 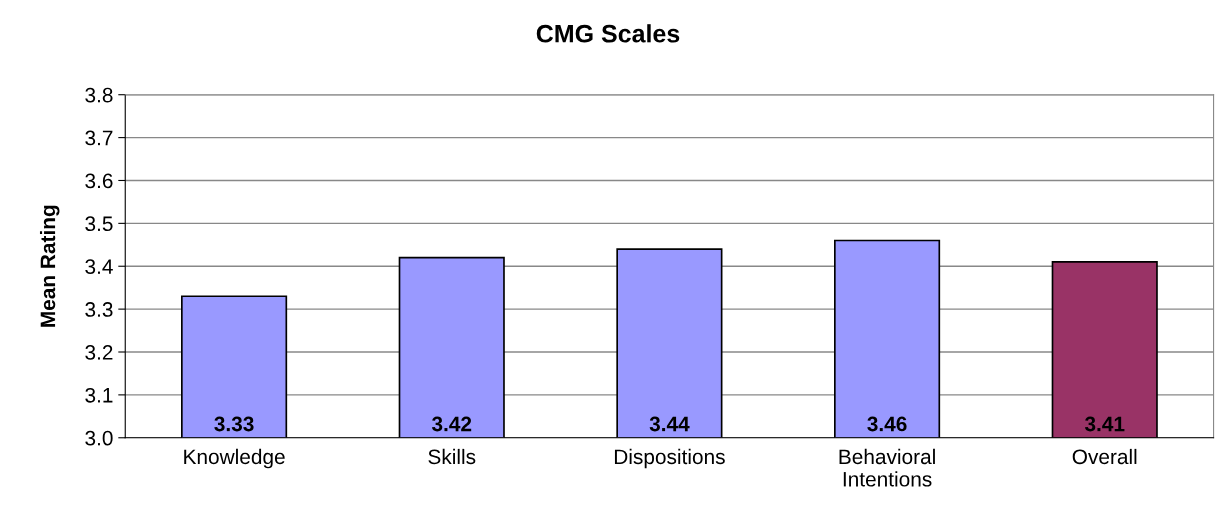 I want to click on x-tick-label: Knowledge, so click(x=234, y=458).